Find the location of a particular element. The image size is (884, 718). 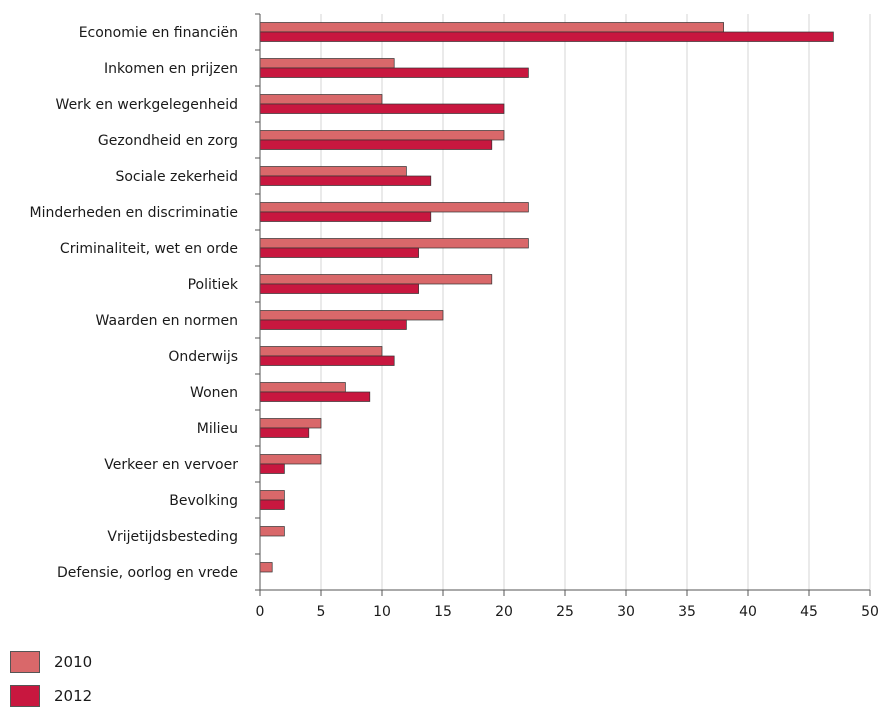

category-label: Minderheden en discriminatie is located at coordinates (134, 213).